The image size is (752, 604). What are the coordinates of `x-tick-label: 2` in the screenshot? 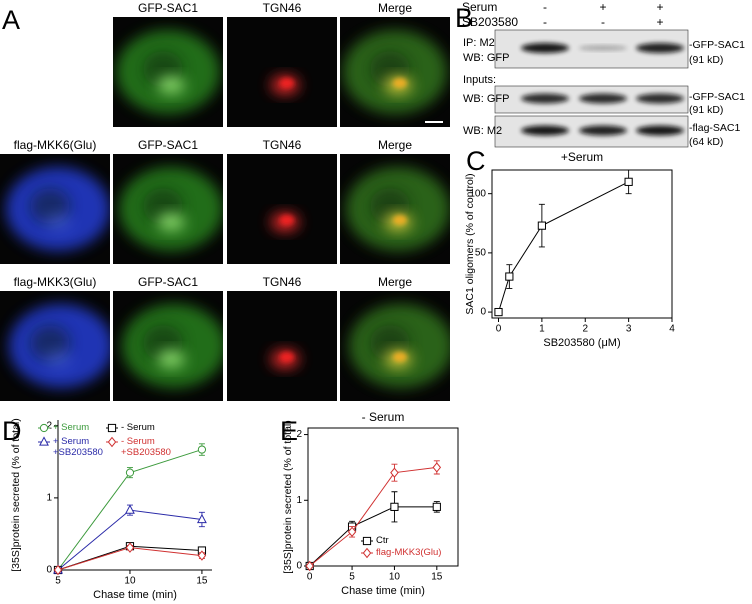 It's located at (585, 329).